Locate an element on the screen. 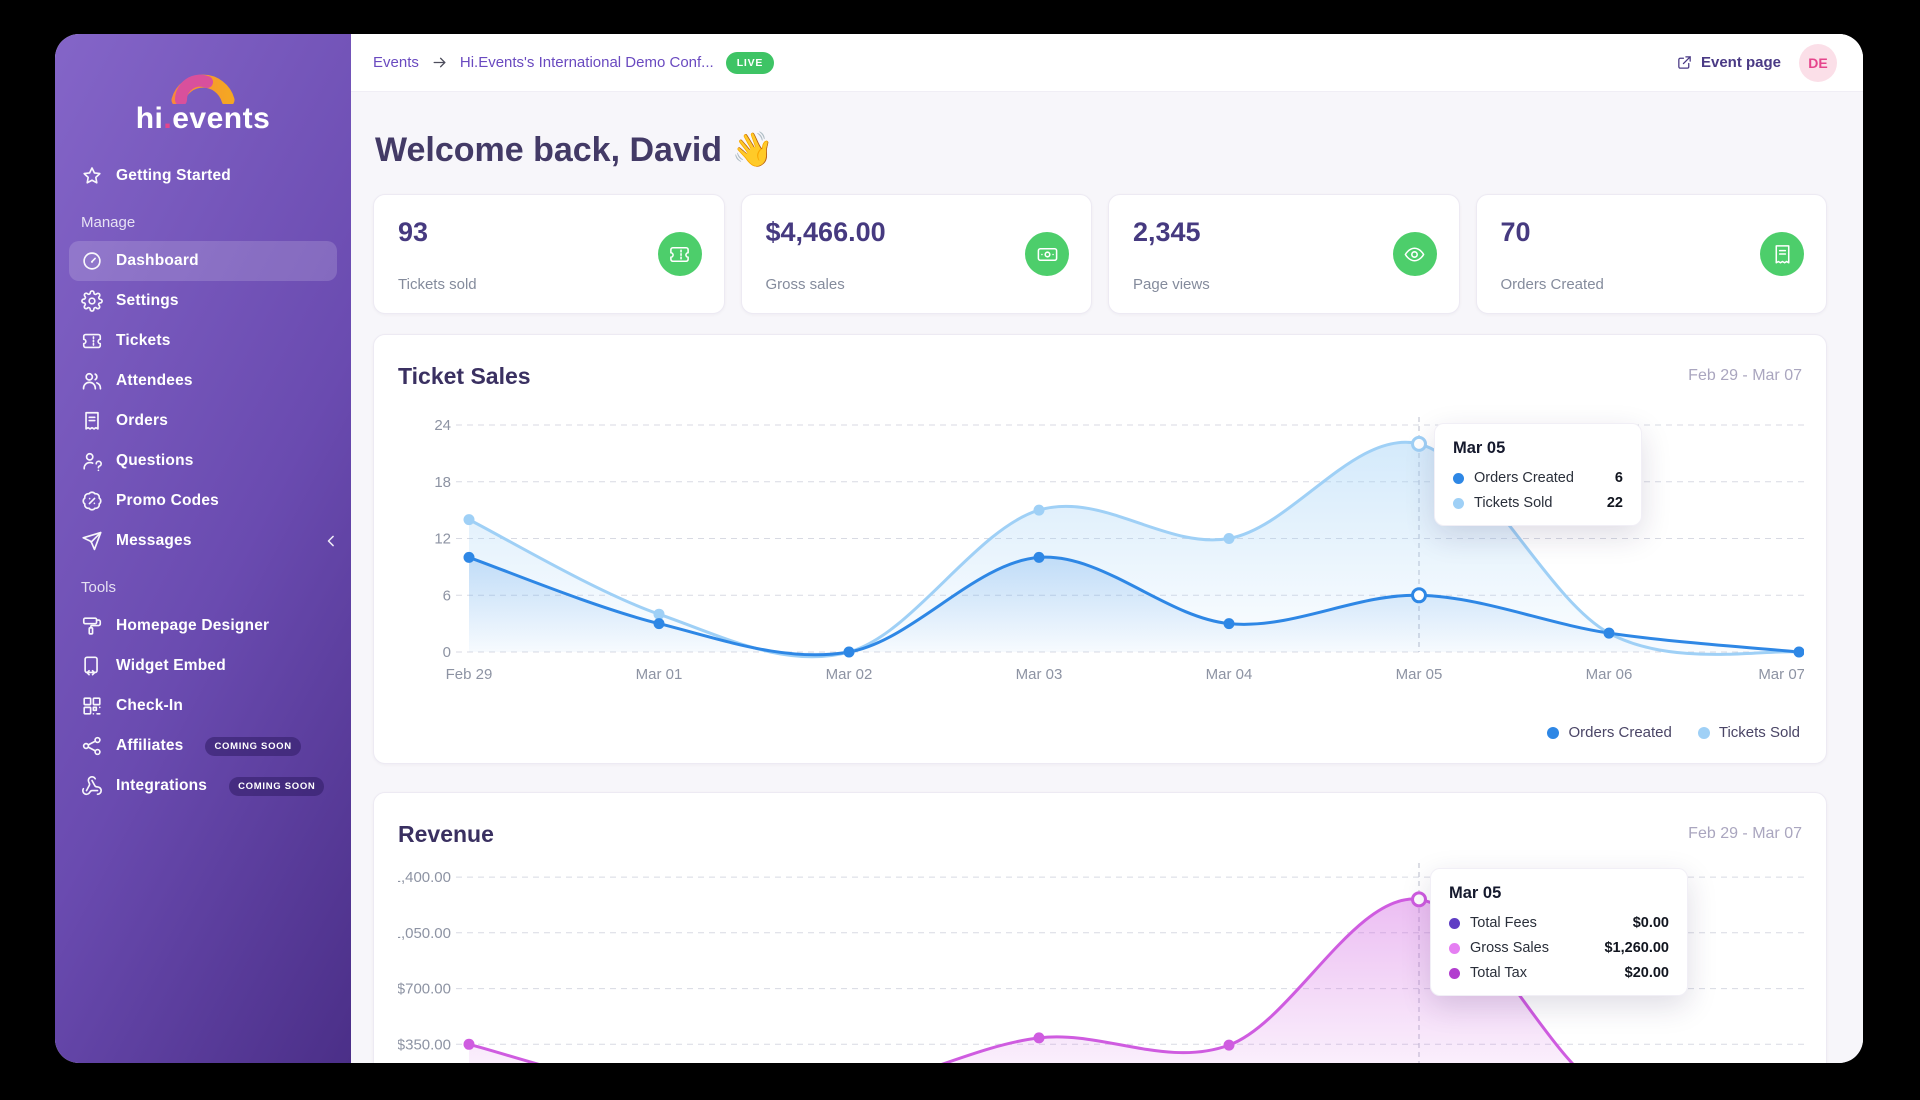 This screenshot has height=1100, width=1920. sidebar-item-promo-codes: Promo Codes is located at coordinates (203, 501).